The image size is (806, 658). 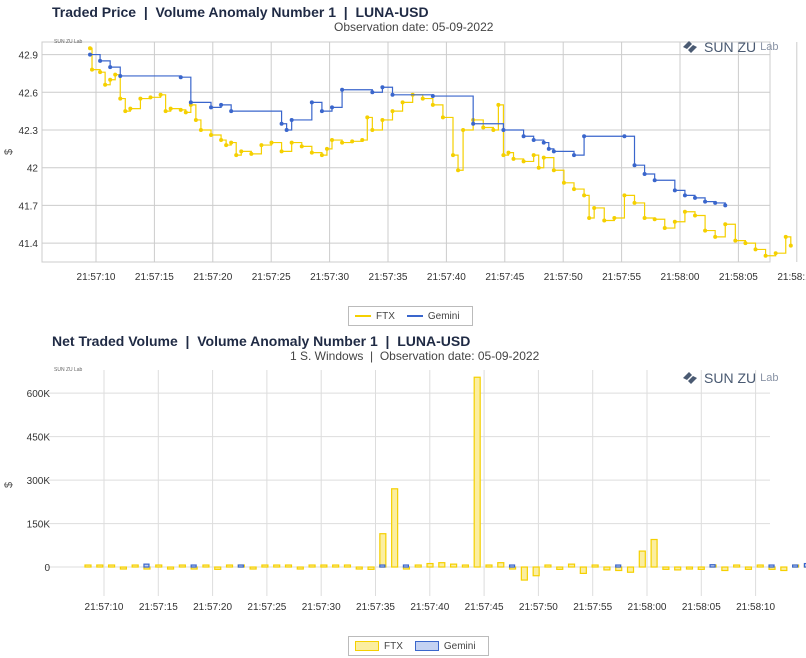 I want to click on sunzu-logo-icon, so click(x=690, y=47).